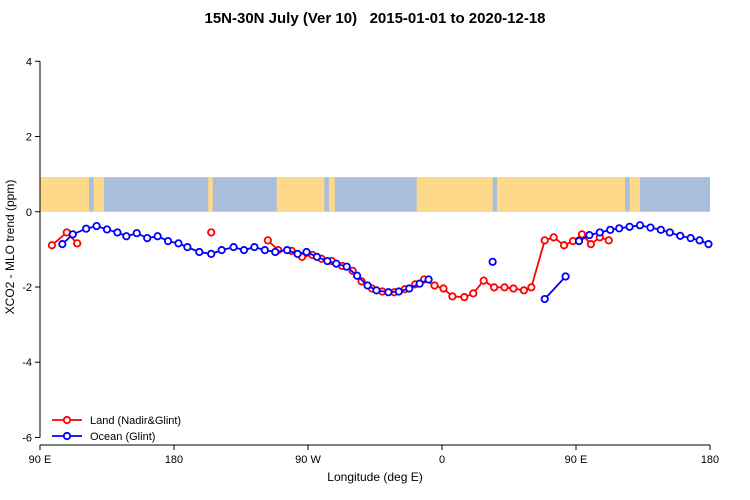  Describe the element at coordinates (29, 62) in the screenshot. I see `y-tick-label: 4` at that location.